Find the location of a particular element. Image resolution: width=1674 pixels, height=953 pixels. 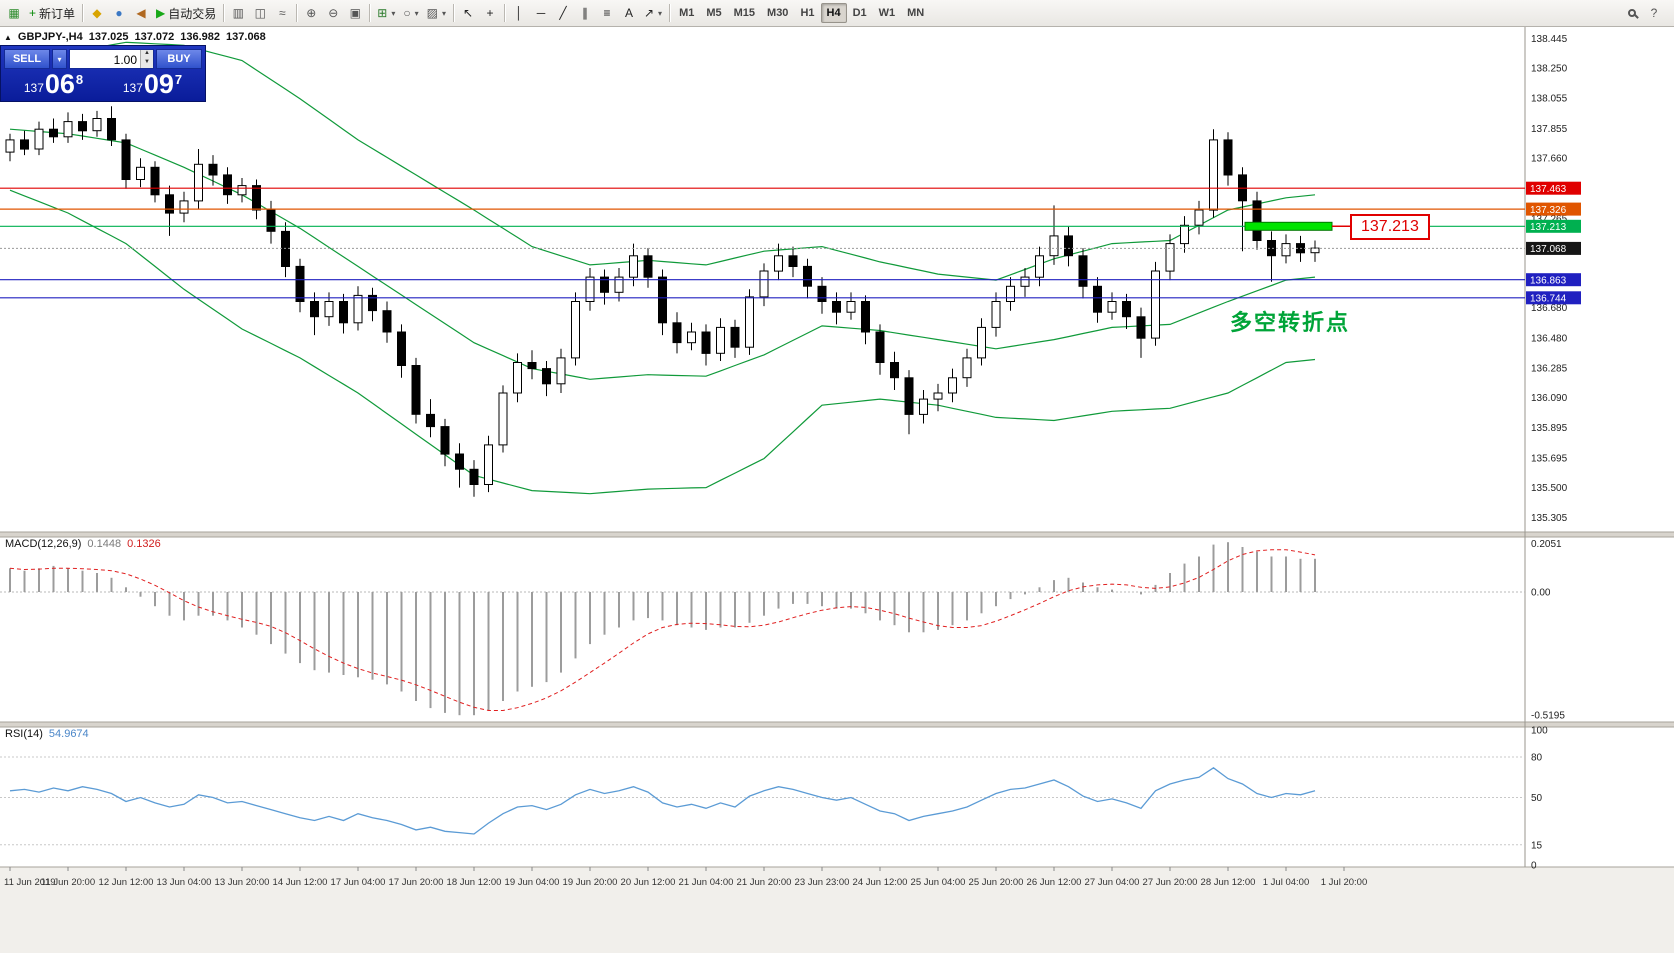

rsi-name: RSI(14) is located at coordinates (24, 734).